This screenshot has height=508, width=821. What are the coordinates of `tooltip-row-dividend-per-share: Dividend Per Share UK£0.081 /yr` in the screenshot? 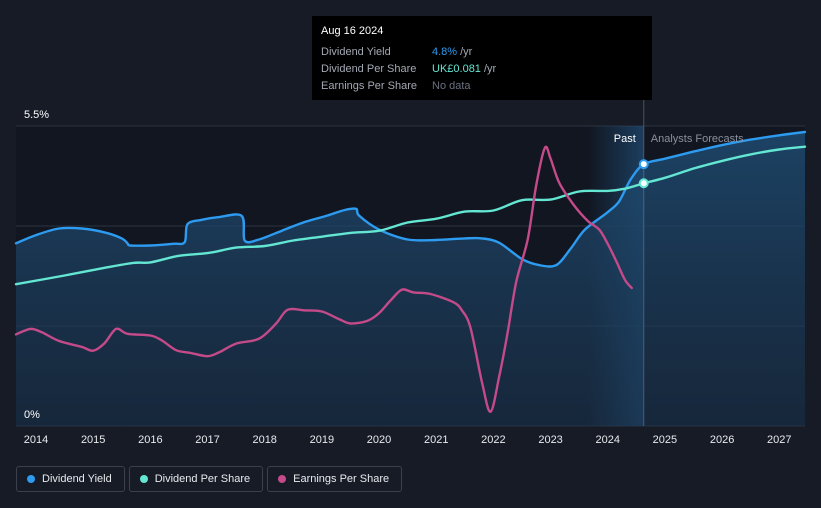 It's located at (482, 68).